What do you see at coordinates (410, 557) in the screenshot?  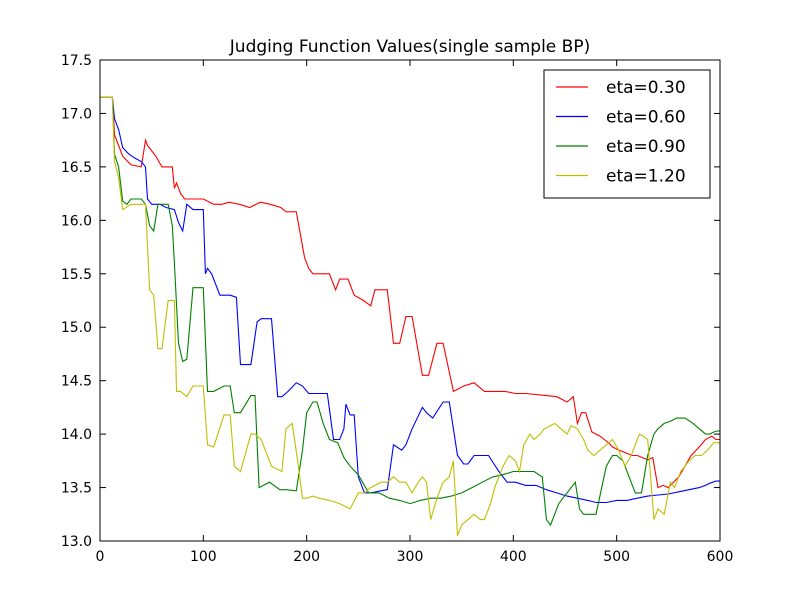 I see `x-tick-label: 300` at bounding box center [410, 557].